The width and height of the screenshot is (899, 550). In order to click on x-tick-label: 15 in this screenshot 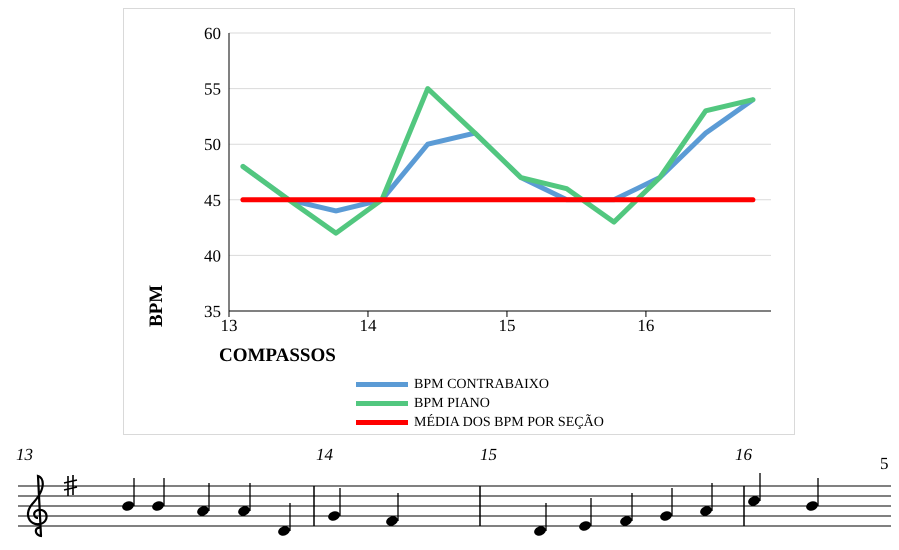, I will do `click(507, 326)`.